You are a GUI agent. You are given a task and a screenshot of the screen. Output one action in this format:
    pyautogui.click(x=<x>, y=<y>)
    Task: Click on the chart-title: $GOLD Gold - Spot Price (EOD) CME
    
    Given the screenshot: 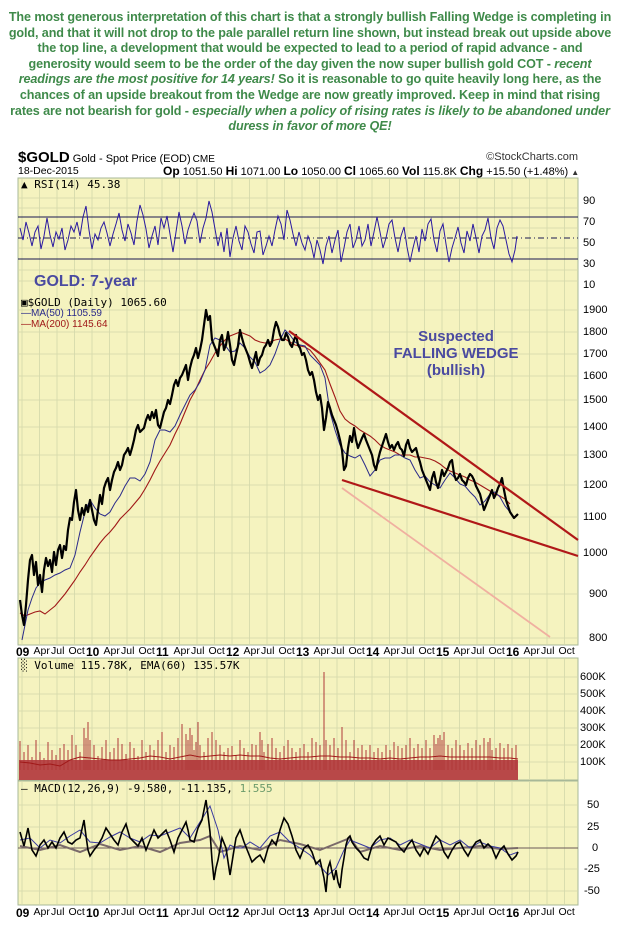 What is the action you would take?
    pyautogui.click(x=116, y=157)
    